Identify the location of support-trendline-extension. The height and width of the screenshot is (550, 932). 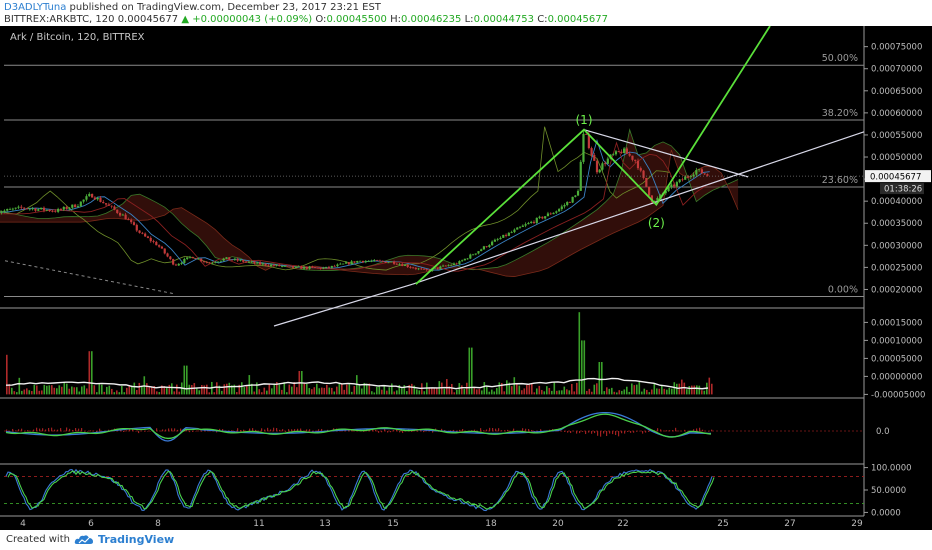
(343, 305).